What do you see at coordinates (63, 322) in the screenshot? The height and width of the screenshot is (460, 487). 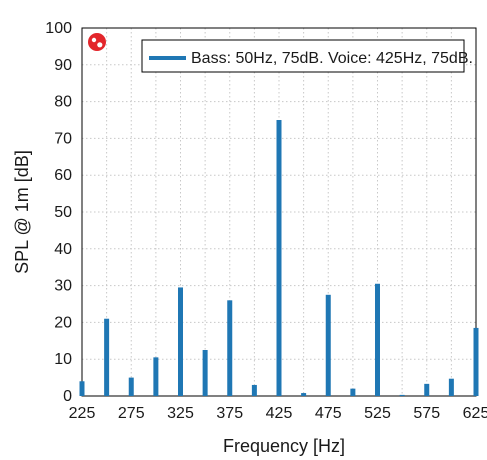 I see `y-tick-label: 20` at bounding box center [63, 322].